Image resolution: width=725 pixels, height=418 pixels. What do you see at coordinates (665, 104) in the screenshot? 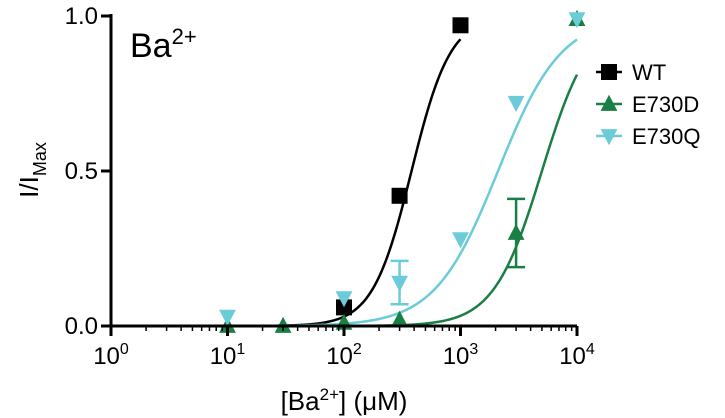
I see `legend-label-e730d: E730D` at bounding box center [665, 104].